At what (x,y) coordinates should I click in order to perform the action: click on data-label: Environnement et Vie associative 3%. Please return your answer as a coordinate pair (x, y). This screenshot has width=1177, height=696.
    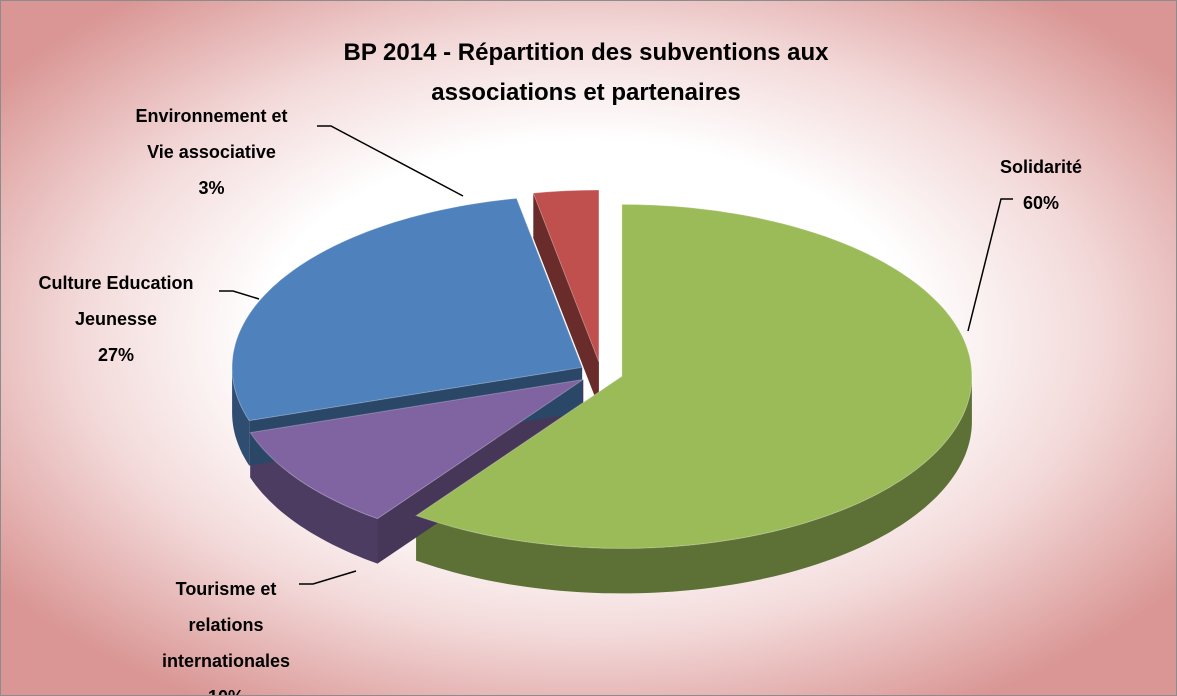
    Looking at the image, I should click on (211, 152).